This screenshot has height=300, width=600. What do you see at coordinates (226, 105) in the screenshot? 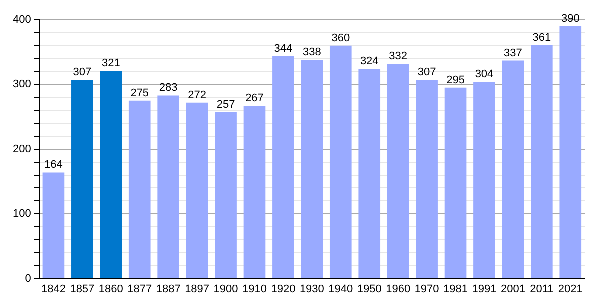
I see `data-label: 257` at bounding box center [226, 105].